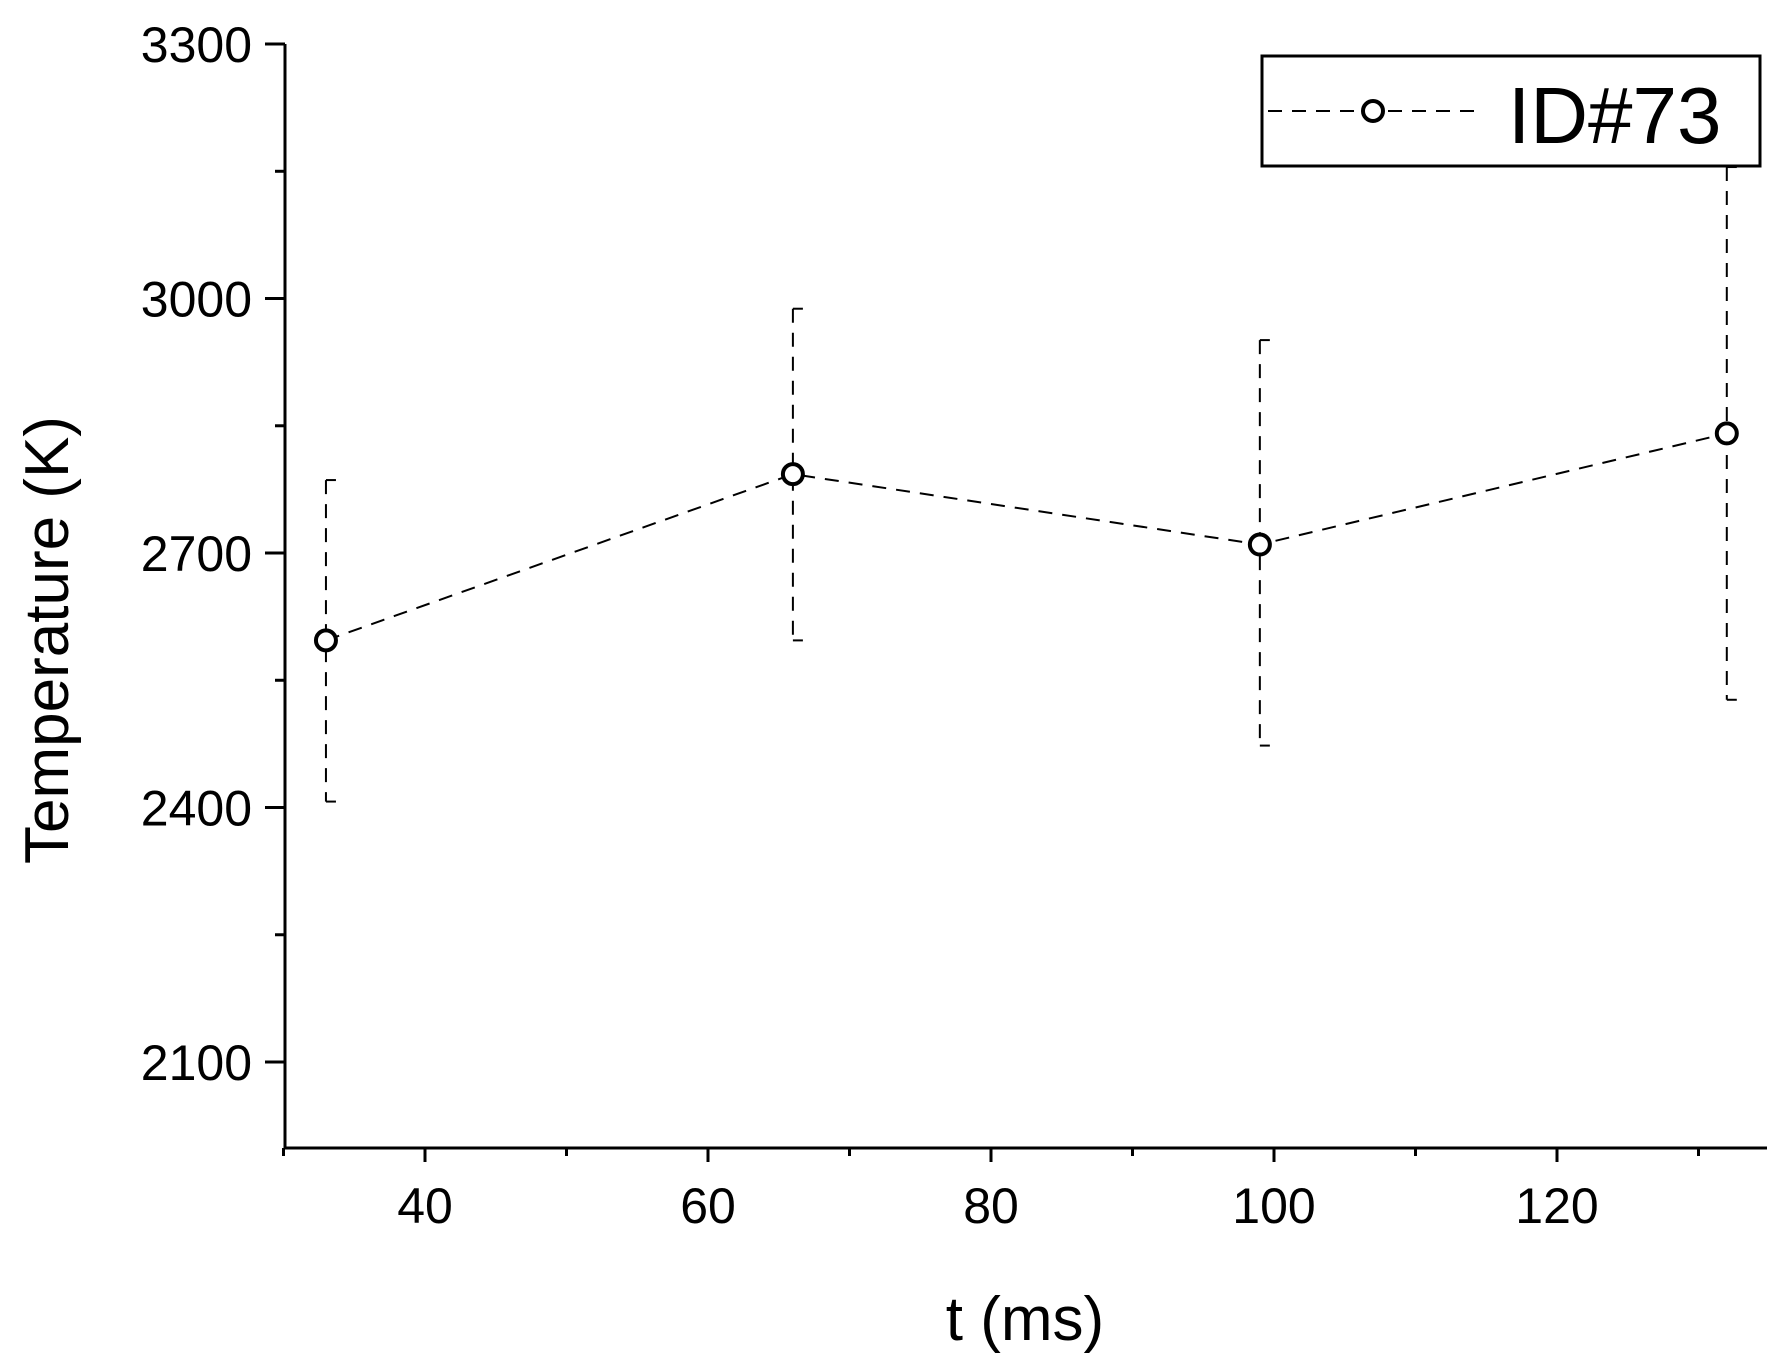 The width and height of the screenshot is (1771, 1361). I want to click on y-tick-label: 2100, so click(196, 1063).